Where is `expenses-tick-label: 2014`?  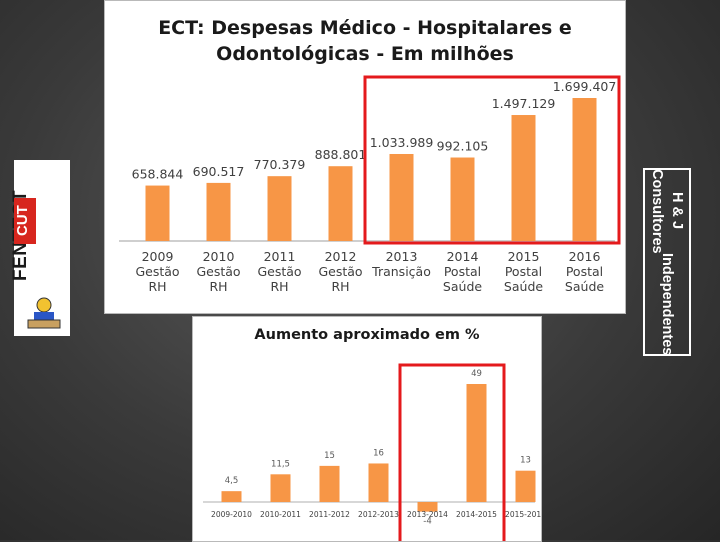
expenses-tick-label: 2014 is located at coordinates (463, 256).